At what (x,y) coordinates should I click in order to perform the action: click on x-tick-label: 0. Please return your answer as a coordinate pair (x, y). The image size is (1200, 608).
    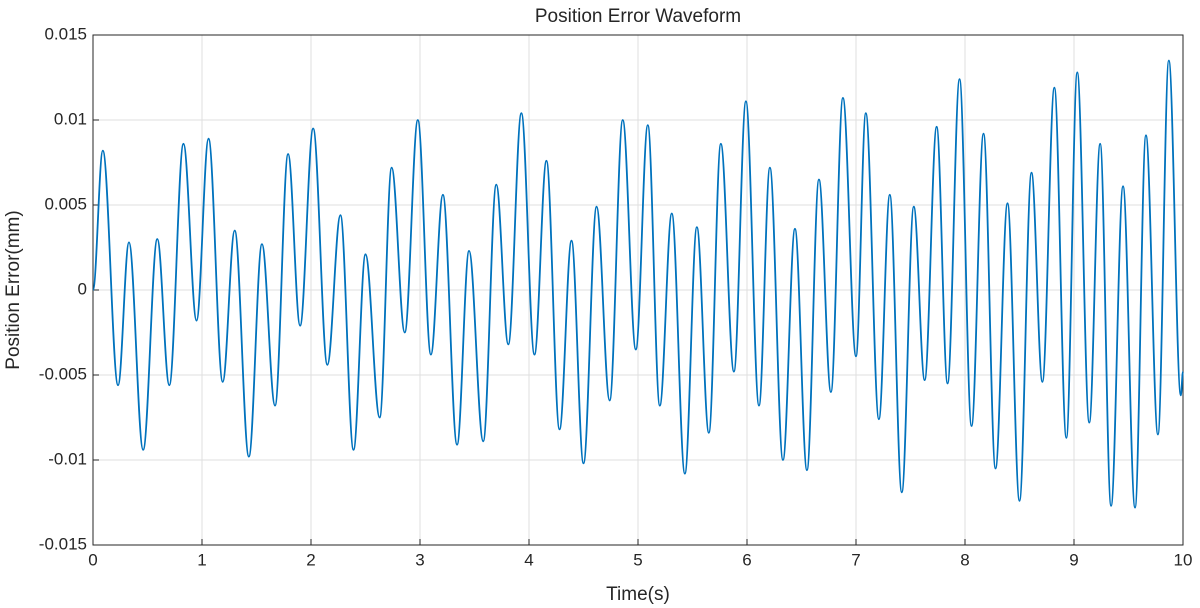
    Looking at the image, I should click on (92, 559).